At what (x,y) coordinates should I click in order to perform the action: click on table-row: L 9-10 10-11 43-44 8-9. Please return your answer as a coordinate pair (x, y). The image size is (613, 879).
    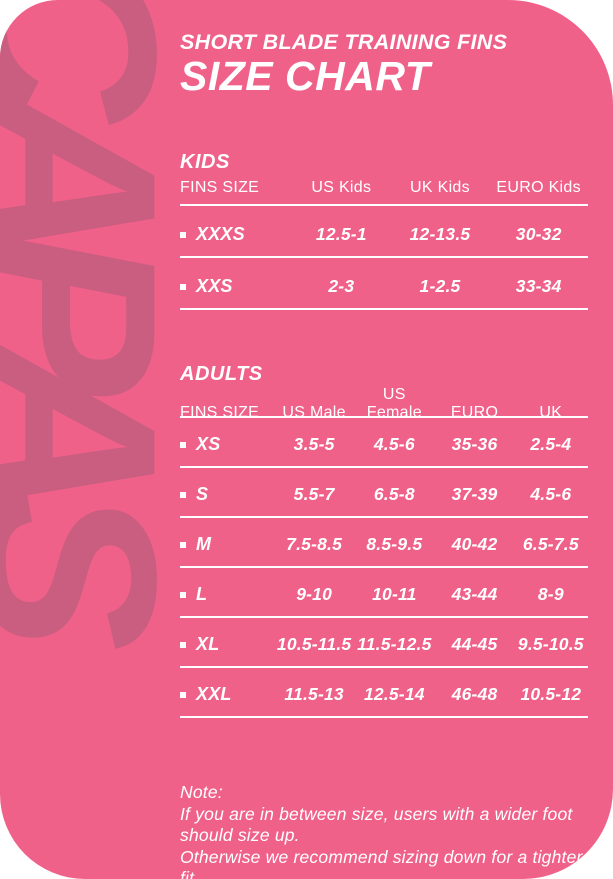
    Looking at the image, I should click on (384, 593).